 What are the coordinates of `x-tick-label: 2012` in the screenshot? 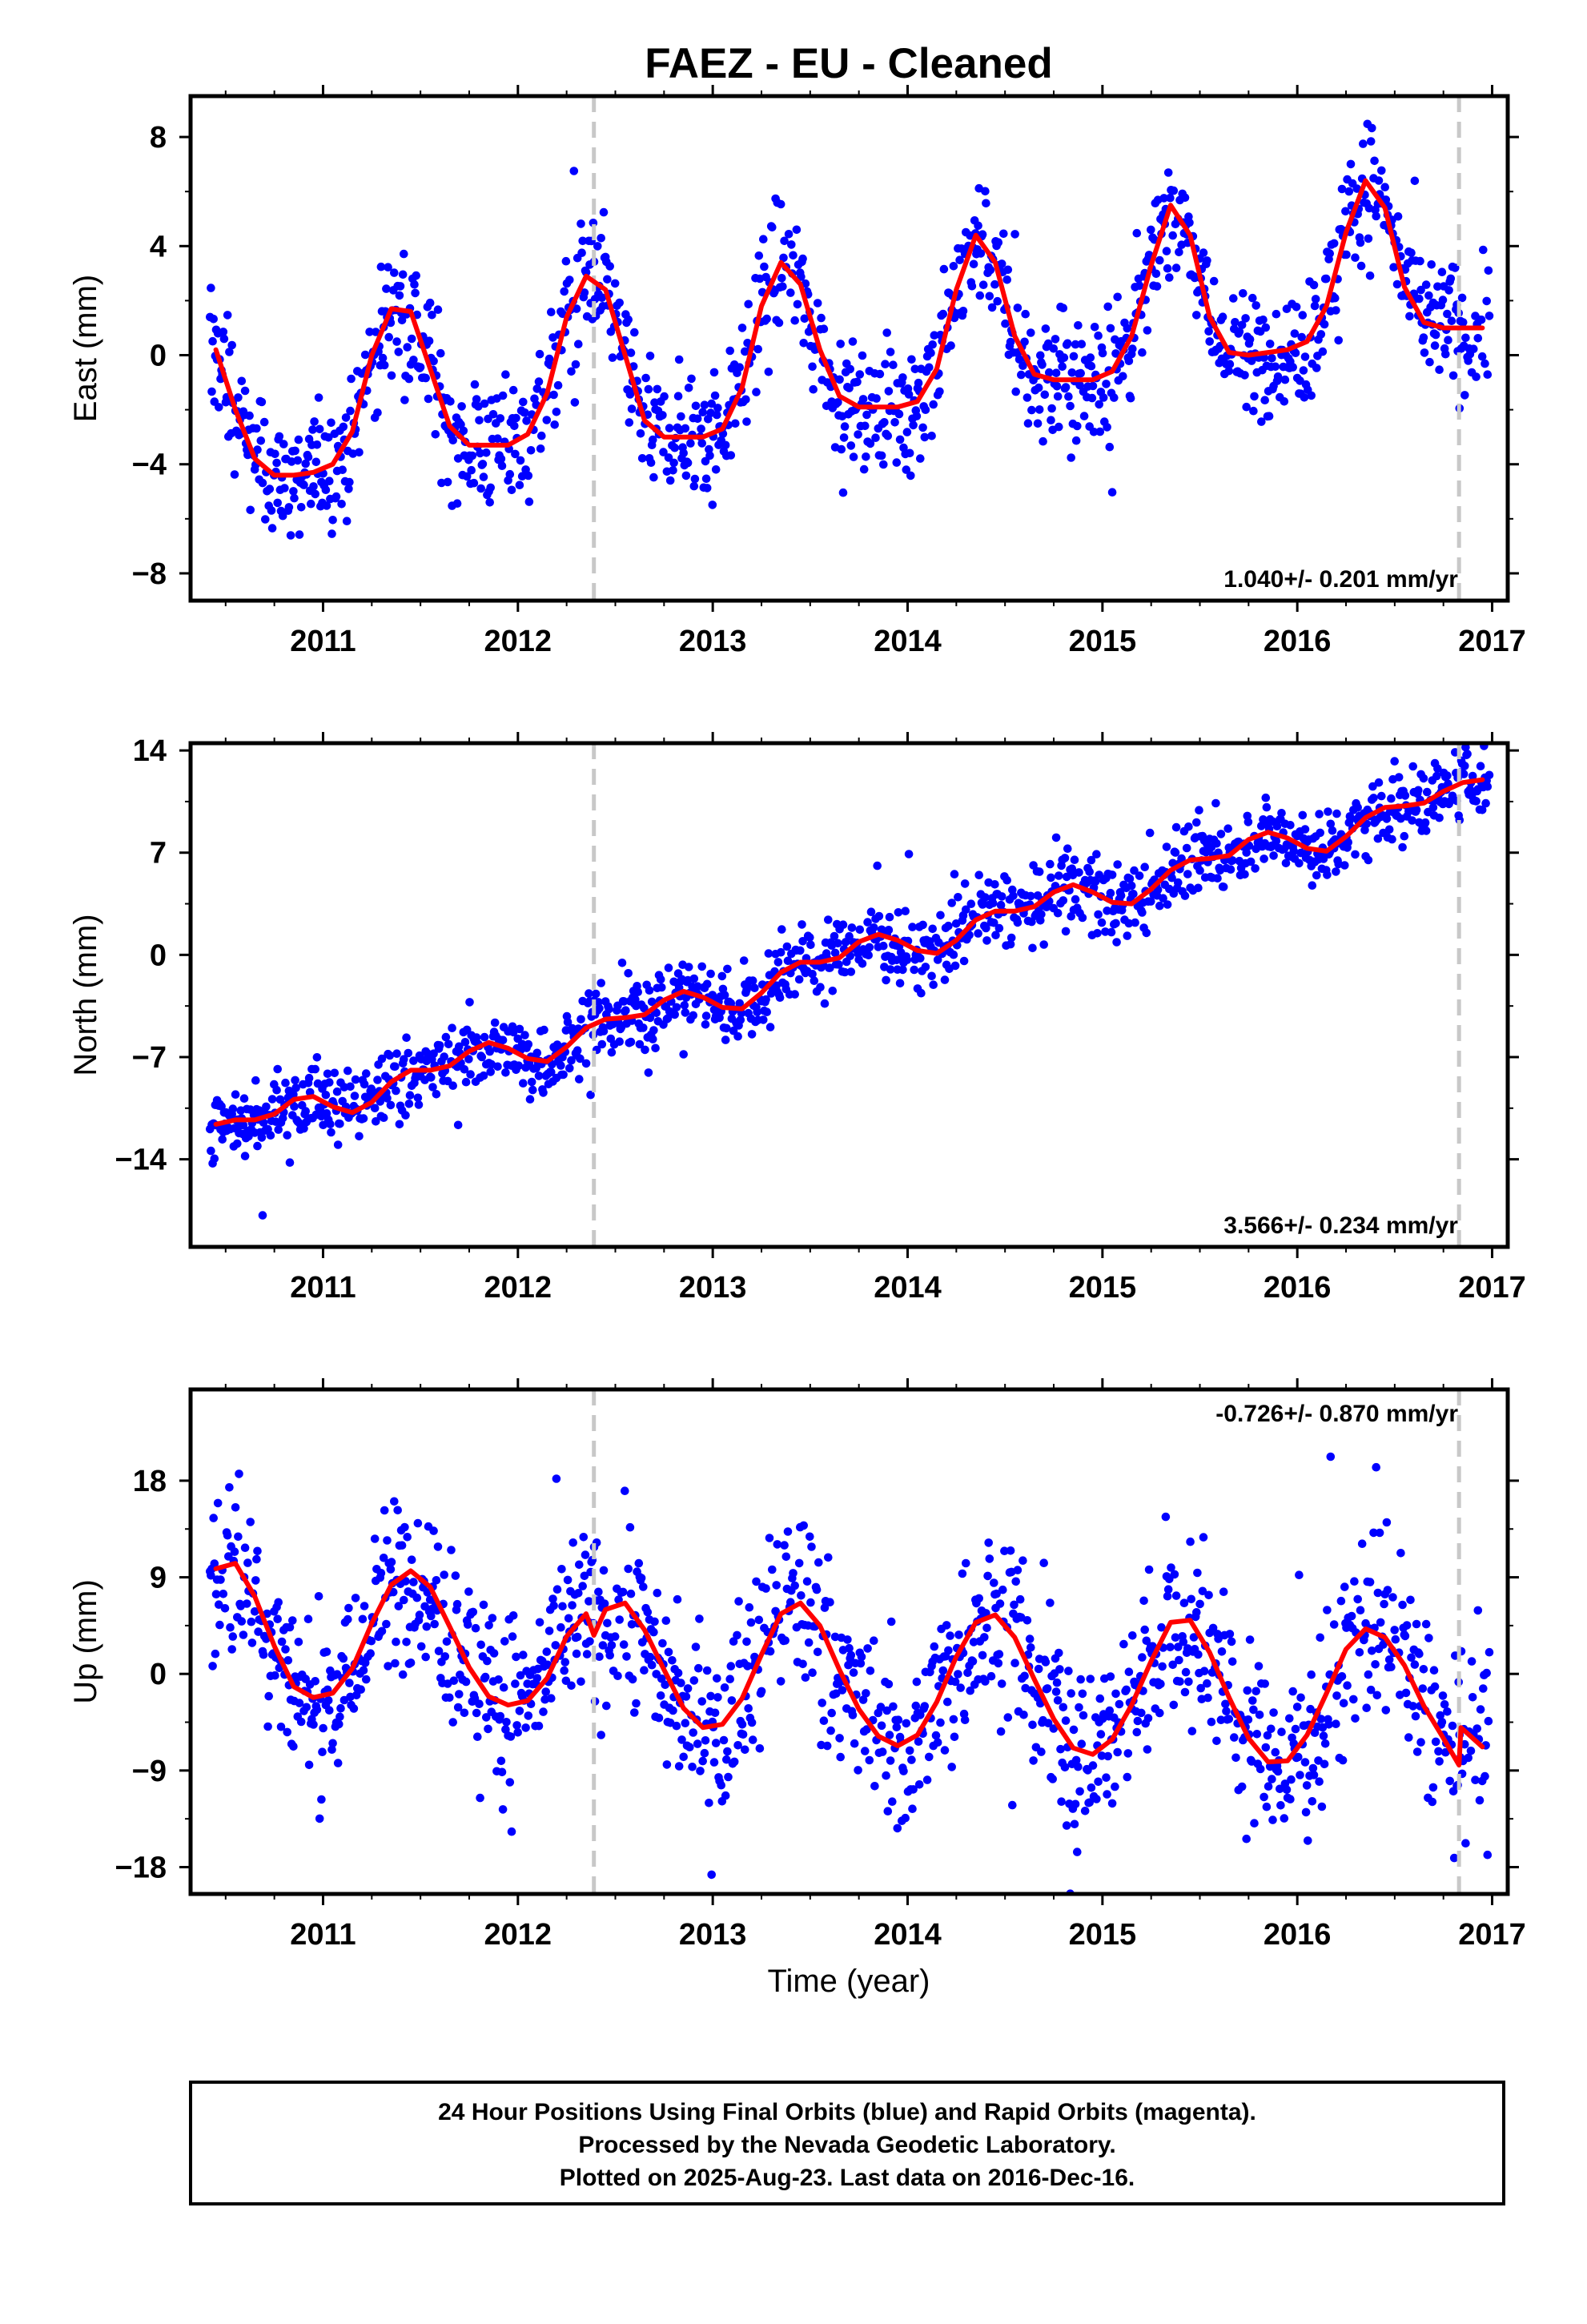 It's located at (518, 641).